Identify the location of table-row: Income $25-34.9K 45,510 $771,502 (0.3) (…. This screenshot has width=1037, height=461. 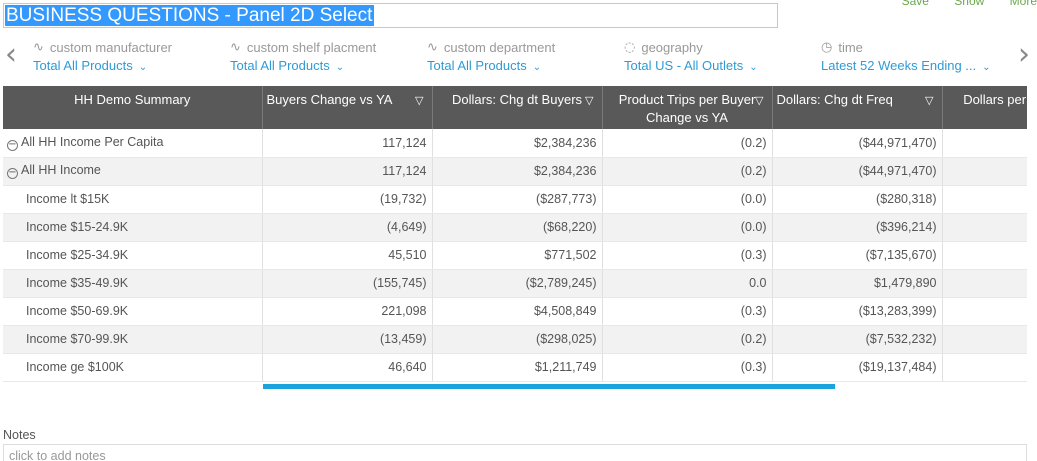
(515, 255).